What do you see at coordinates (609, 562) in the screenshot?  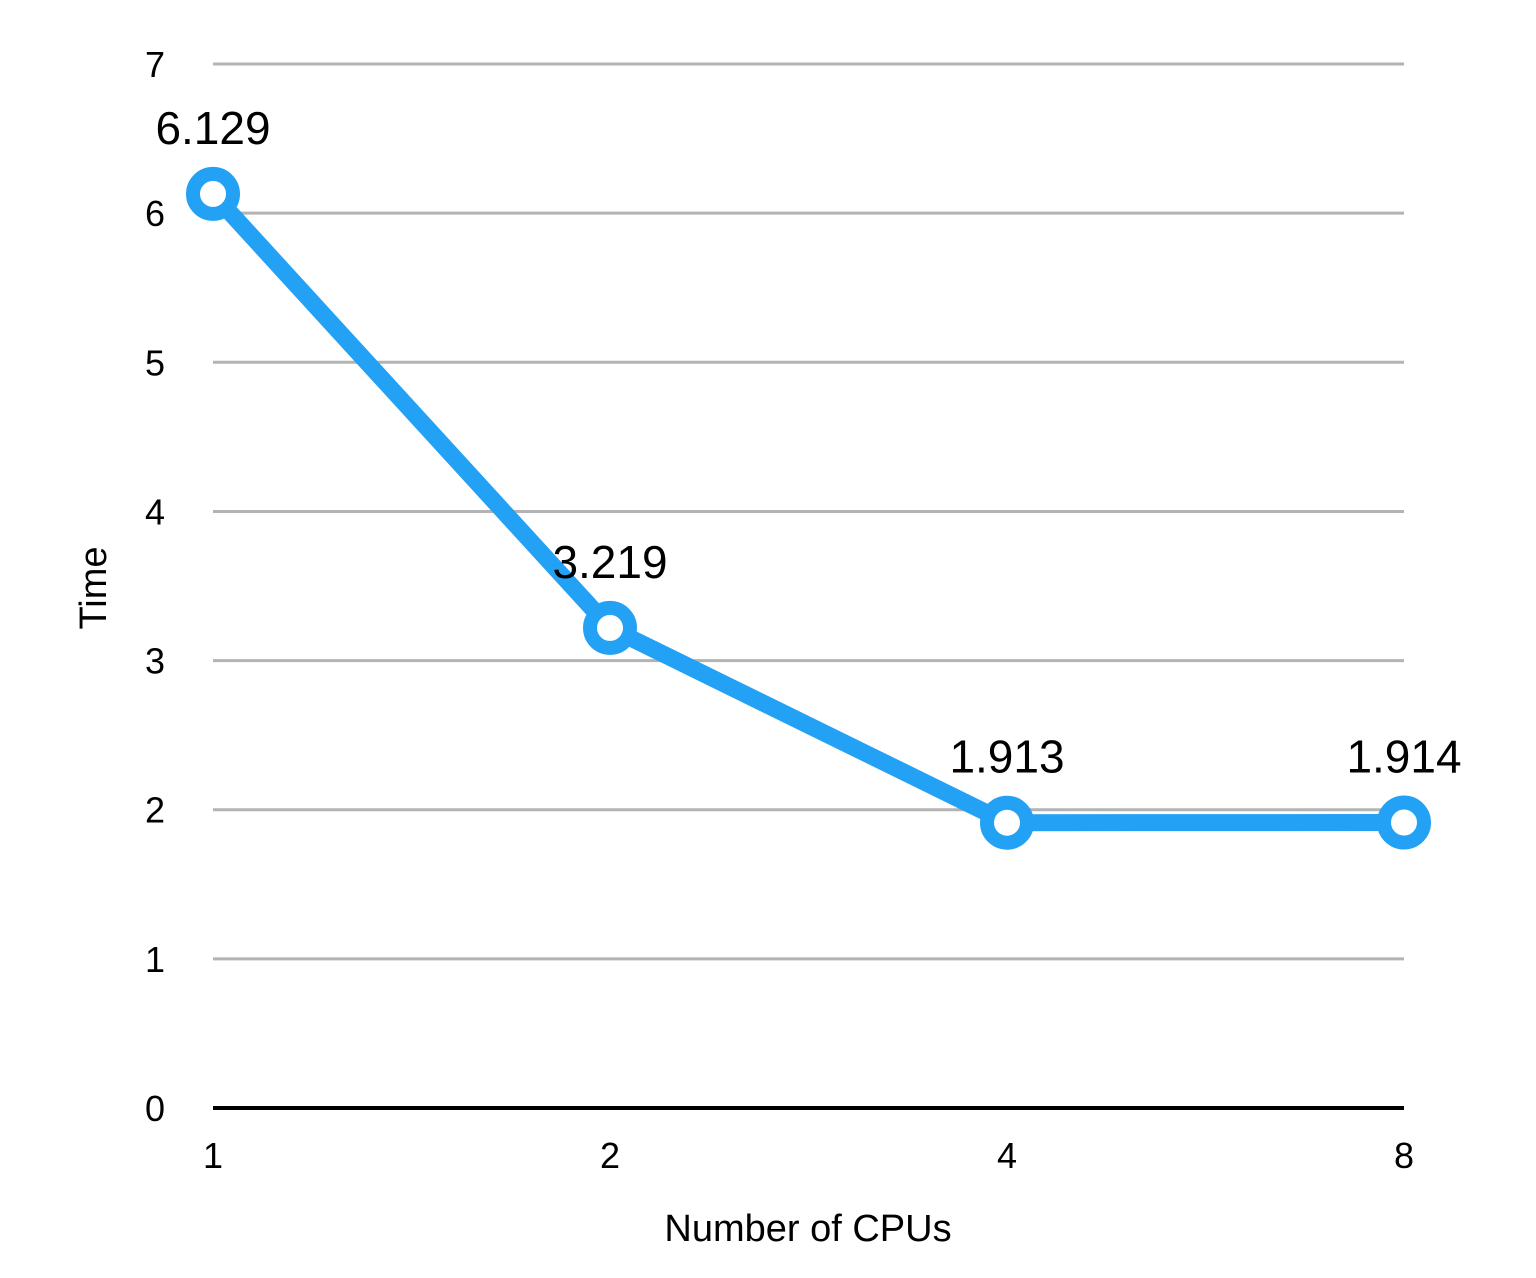 I see `data-label: 3.219` at bounding box center [609, 562].